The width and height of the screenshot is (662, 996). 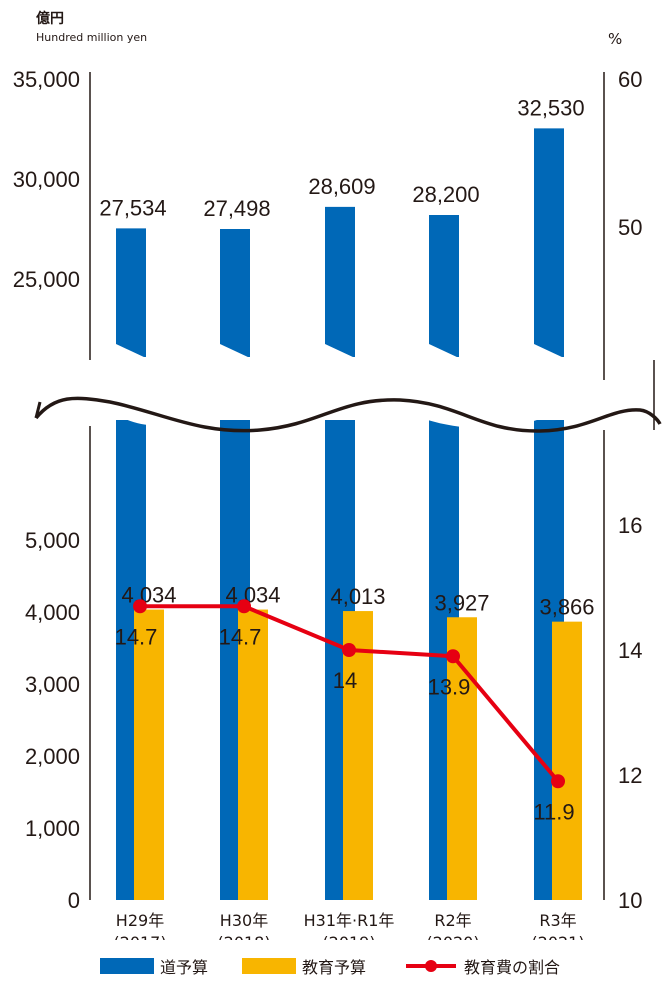 What do you see at coordinates (452, 936) in the screenshot?
I see `x-axis-category-label: (2020)` at bounding box center [452, 936].